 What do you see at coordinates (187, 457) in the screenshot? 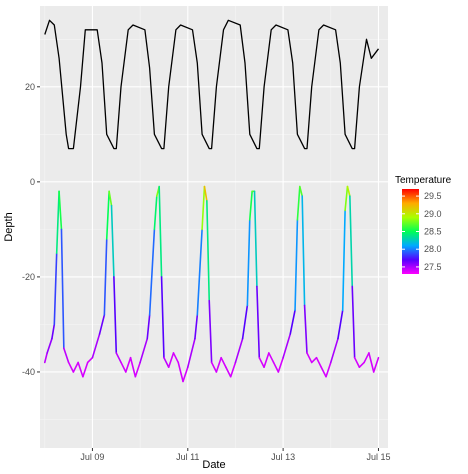
I see `x-tick-label: Jul 11` at bounding box center [187, 457].